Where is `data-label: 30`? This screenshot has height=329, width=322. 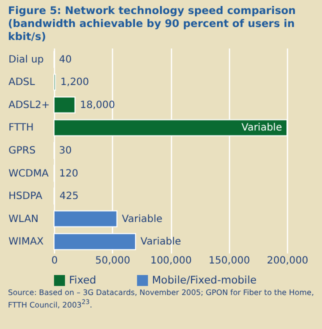 data-label: 30 is located at coordinates (65, 151).